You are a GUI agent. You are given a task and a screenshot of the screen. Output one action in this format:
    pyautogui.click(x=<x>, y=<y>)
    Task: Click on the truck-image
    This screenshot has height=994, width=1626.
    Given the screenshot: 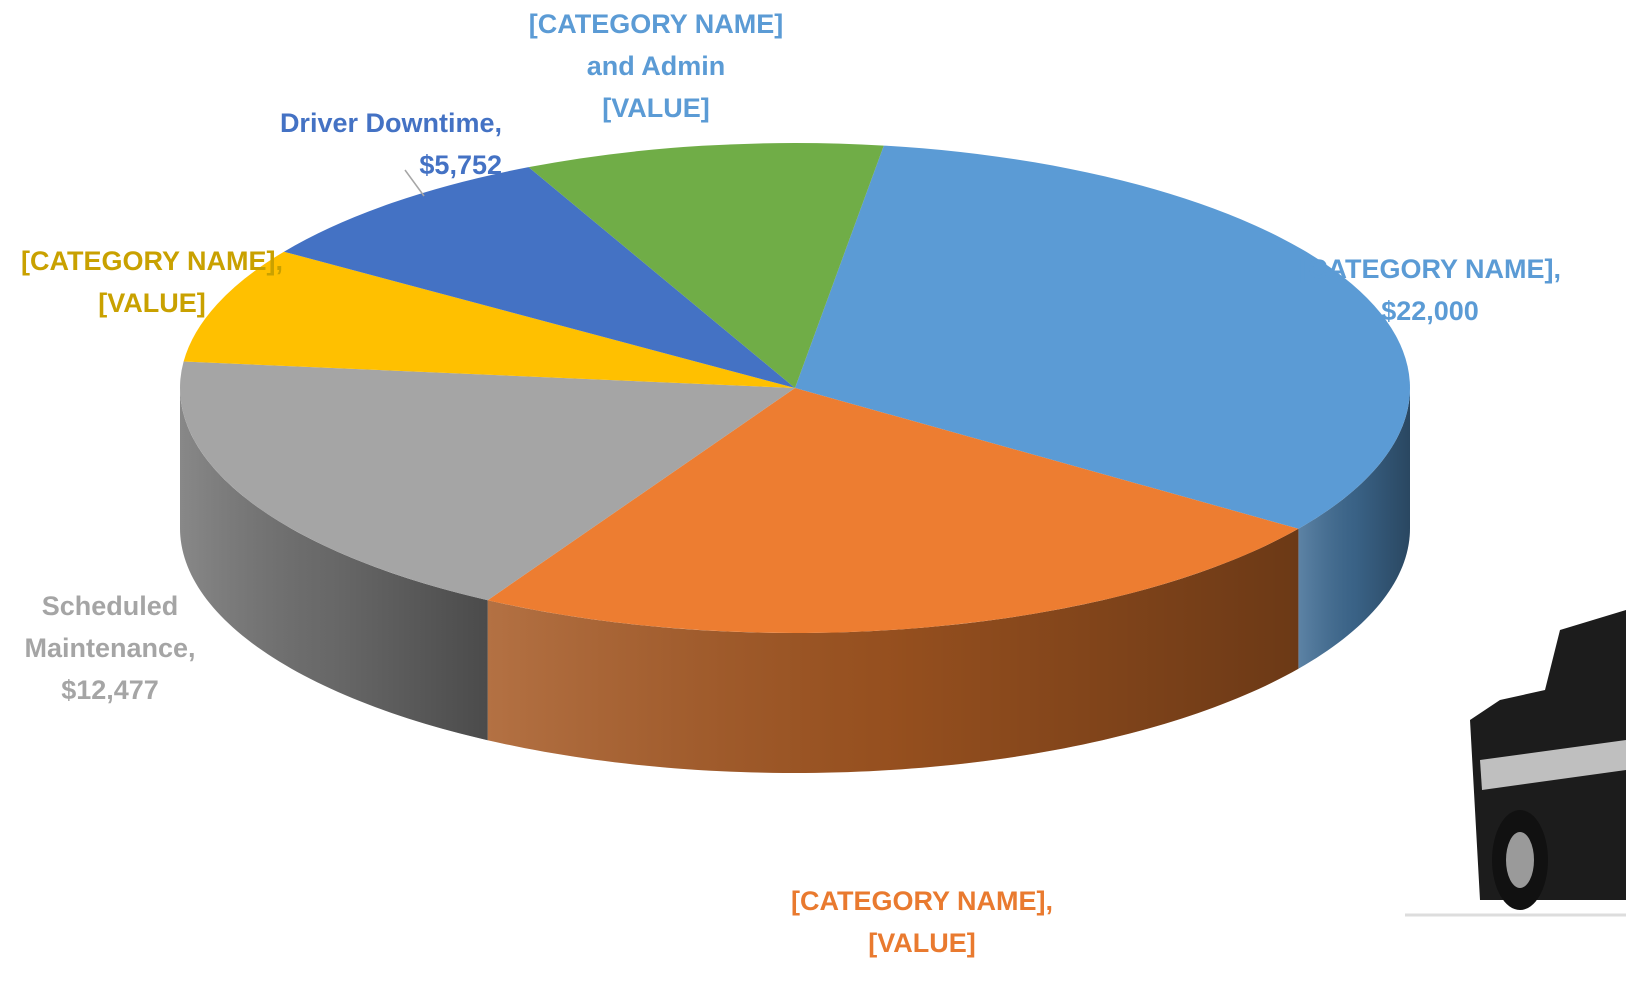 What is the action you would take?
    pyautogui.click(x=1515, y=740)
    